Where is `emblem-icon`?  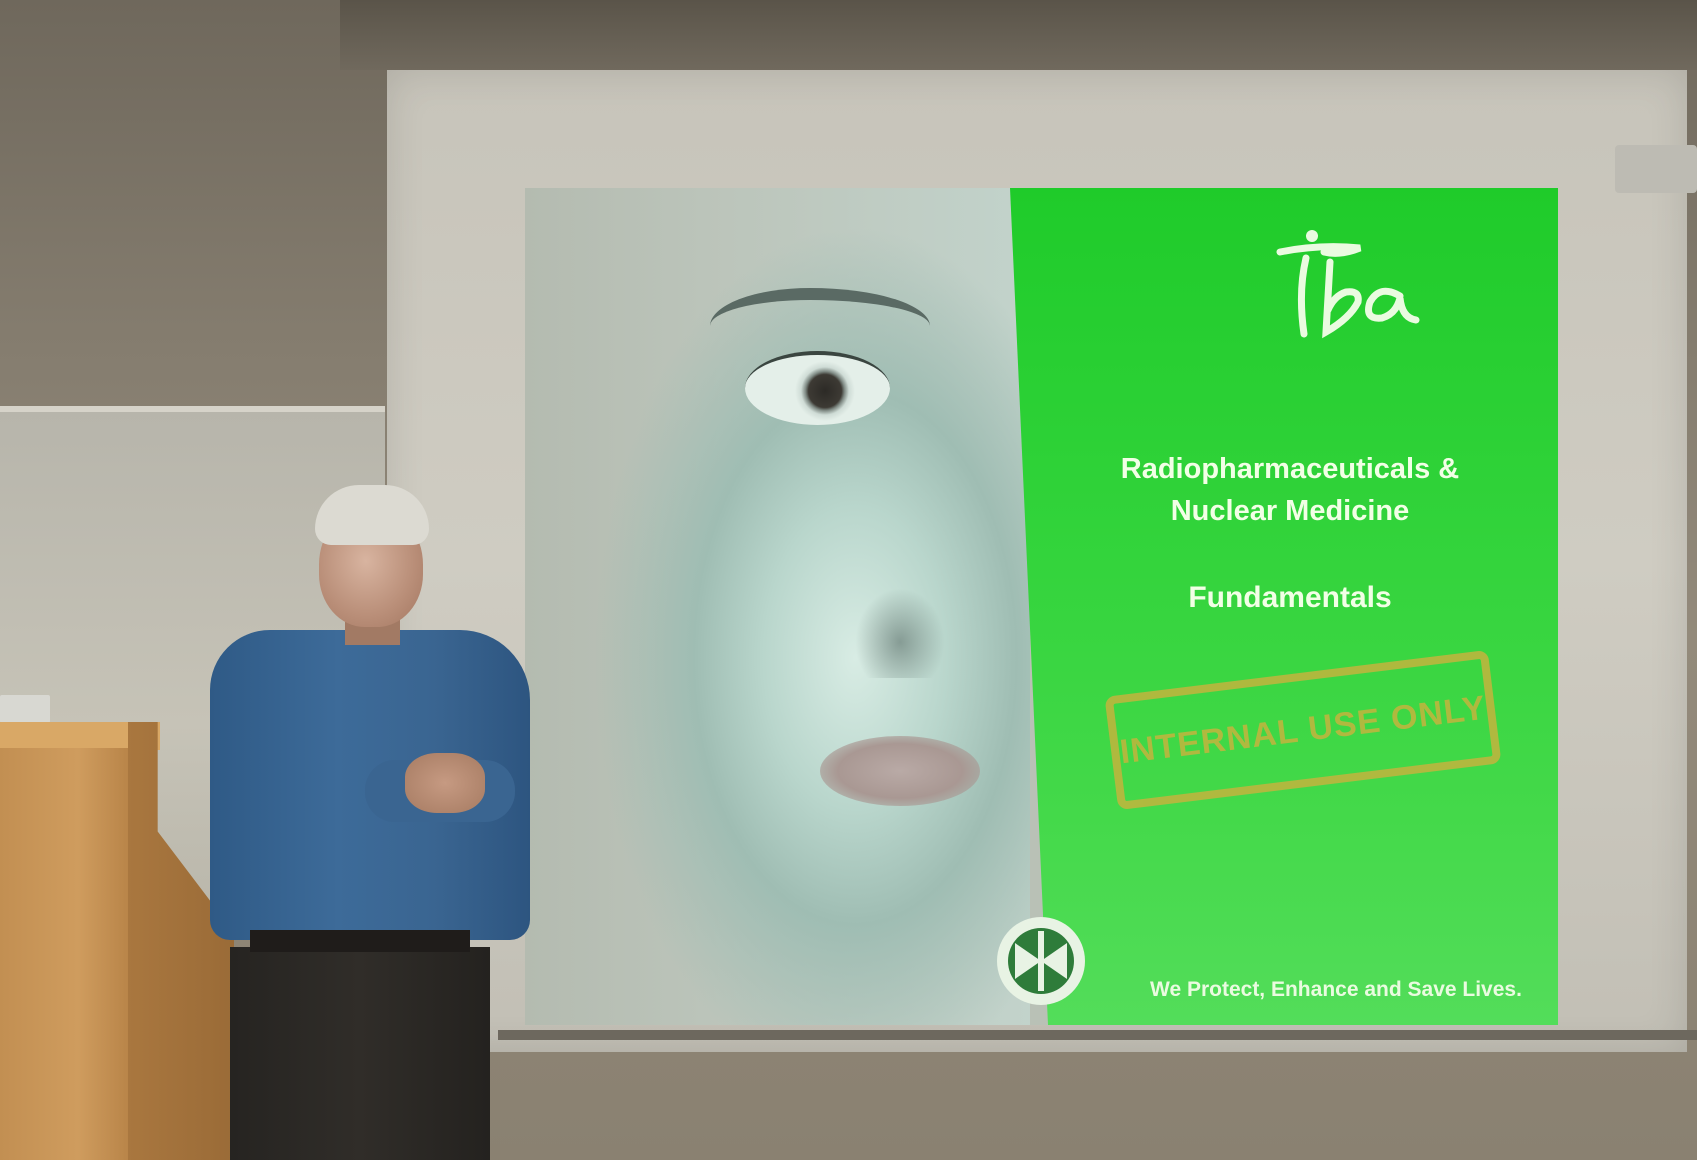
emblem-icon is located at coordinates (1041, 961).